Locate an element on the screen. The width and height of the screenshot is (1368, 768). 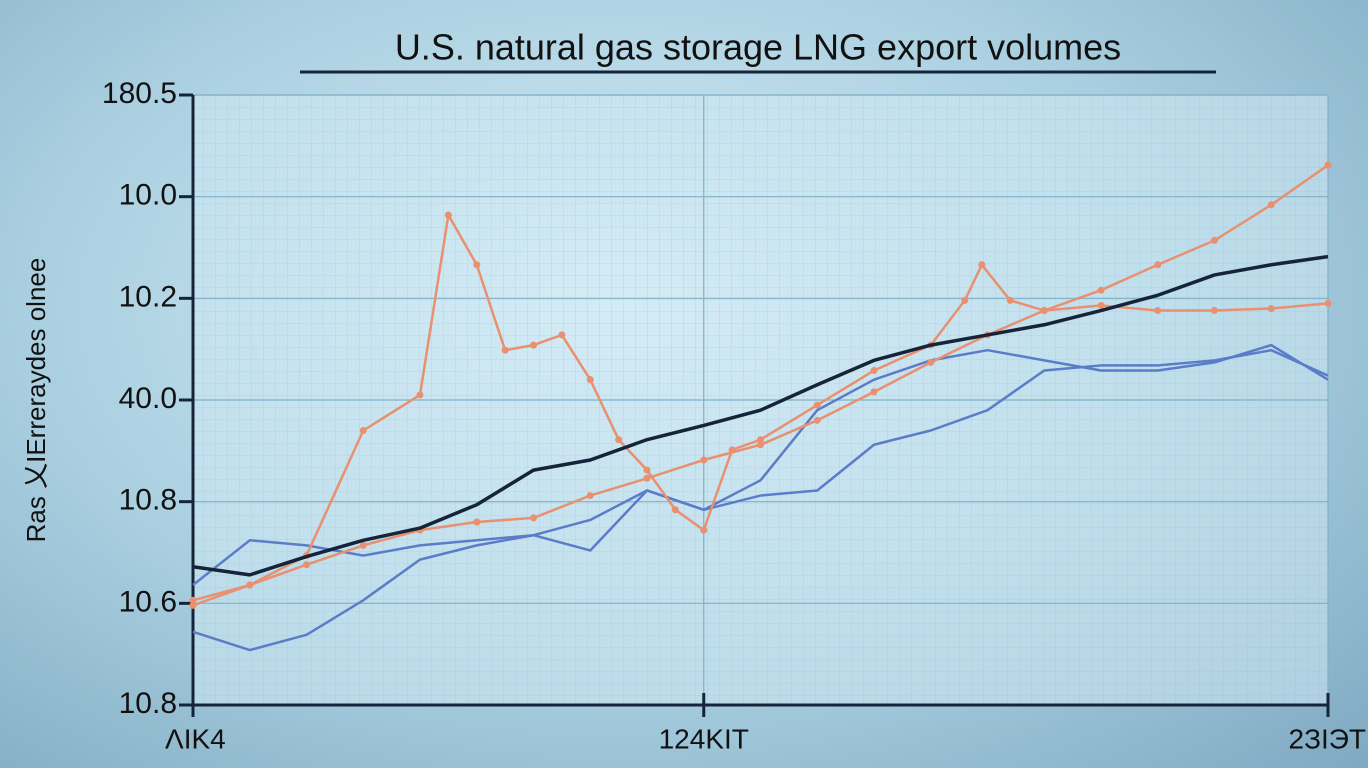
x-tick-label: 2ЗIЭT is located at coordinates (1328, 738).